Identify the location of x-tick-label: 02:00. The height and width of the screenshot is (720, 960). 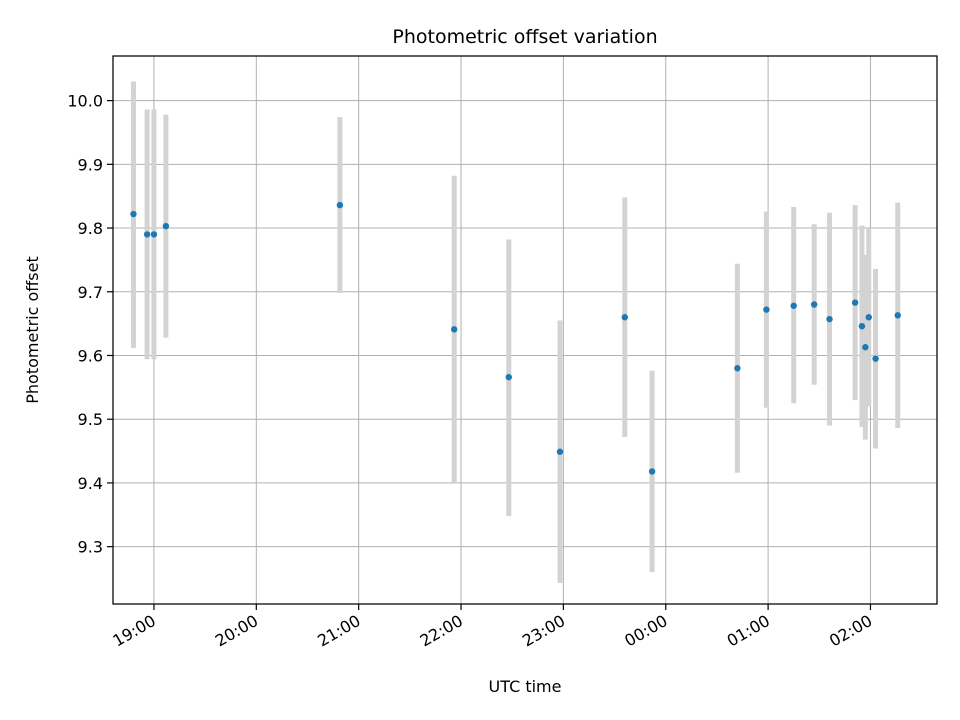
(850, 631).